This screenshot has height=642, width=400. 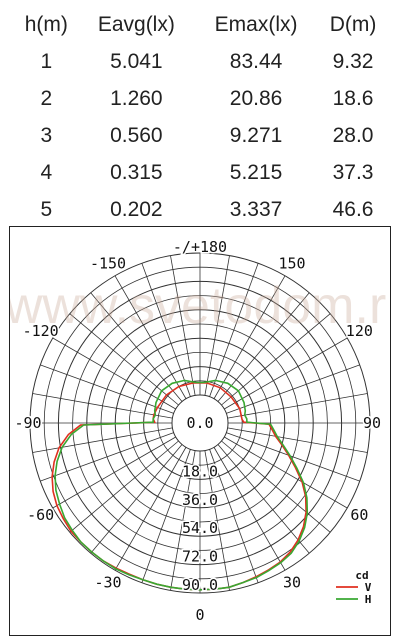 I want to click on angle-label: -150, so click(x=108, y=264).